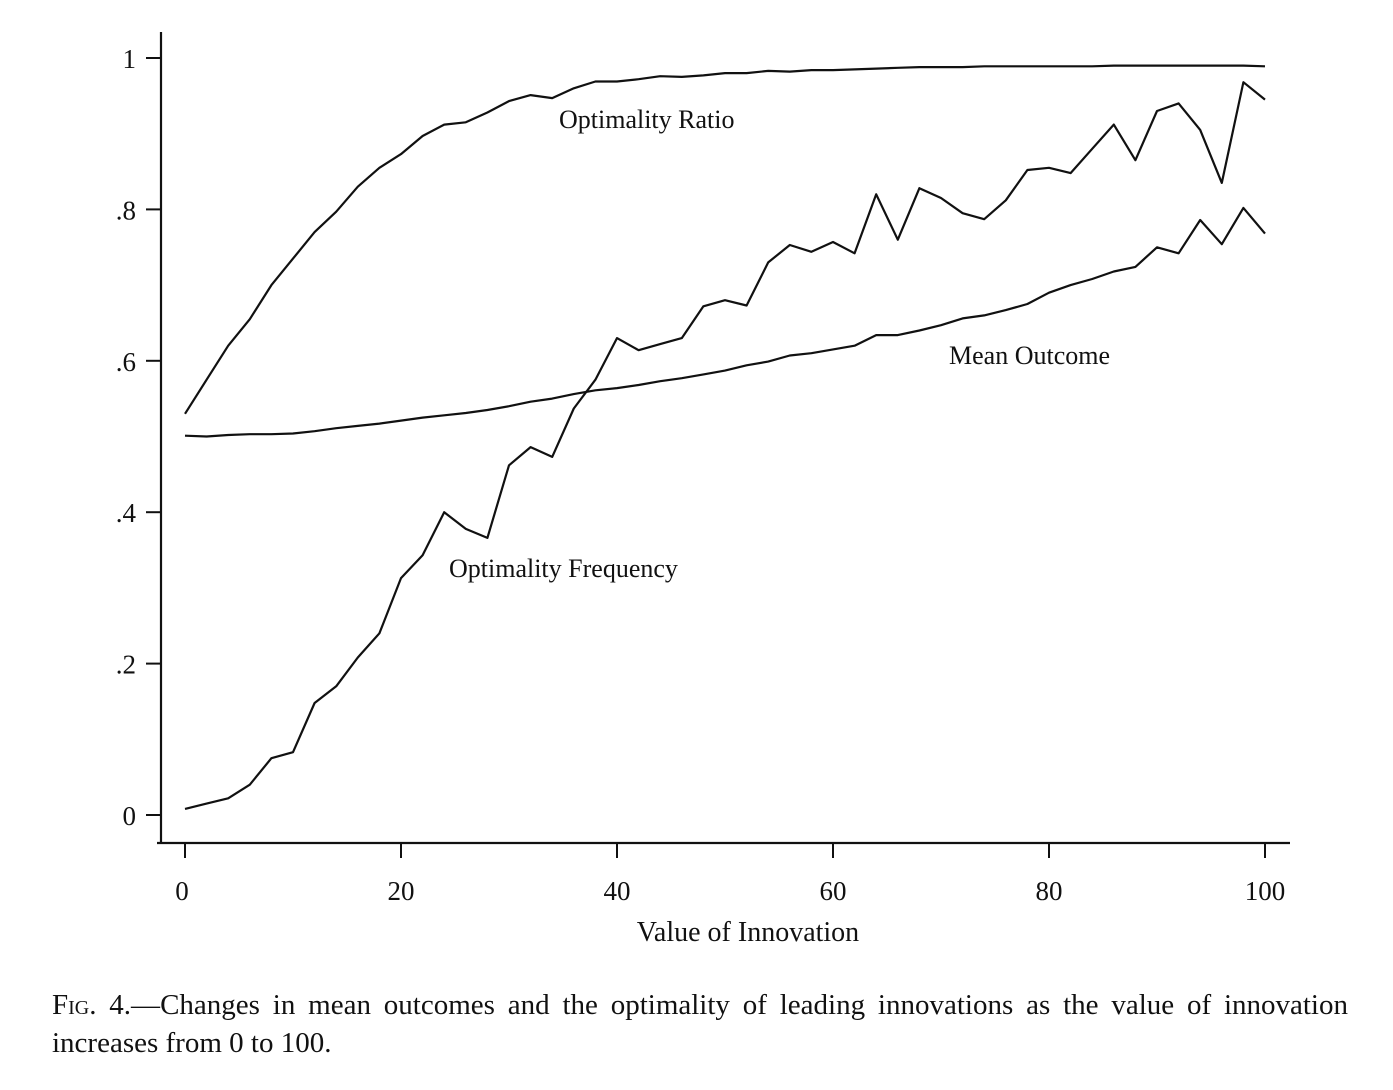 The height and width of the screenshot is (1090, 1393). Describe the element at coordinates (1029, 355) in the screenshot. I see `annotation-mean-outcome: Mean Outcome` at that location.